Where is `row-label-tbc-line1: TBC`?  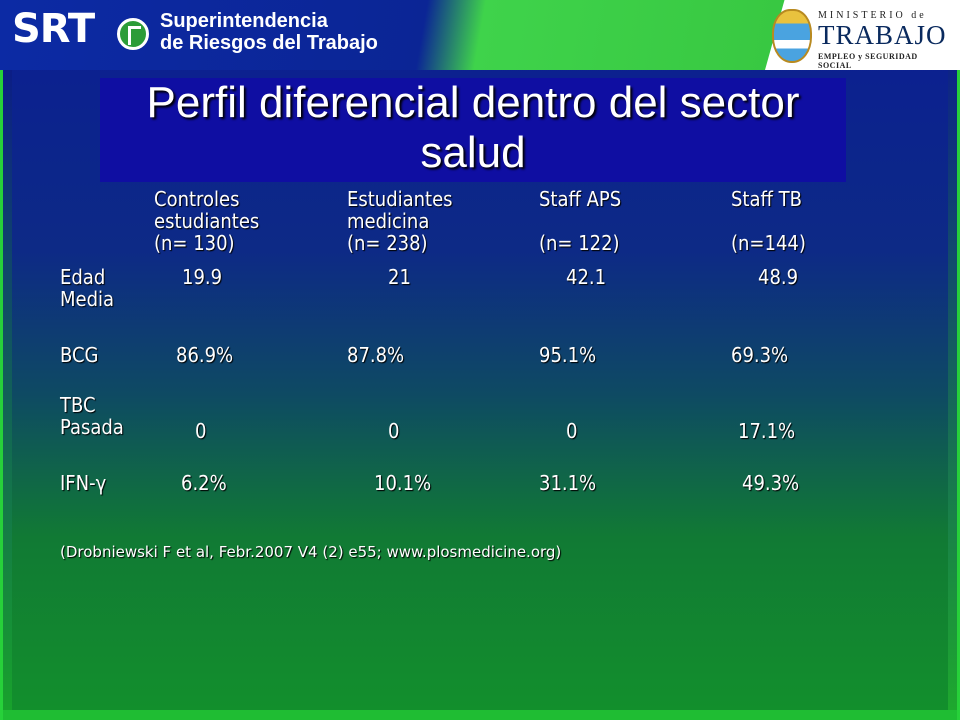
row-label-tbc-line1: TBC is located at coordinates (78, 405).